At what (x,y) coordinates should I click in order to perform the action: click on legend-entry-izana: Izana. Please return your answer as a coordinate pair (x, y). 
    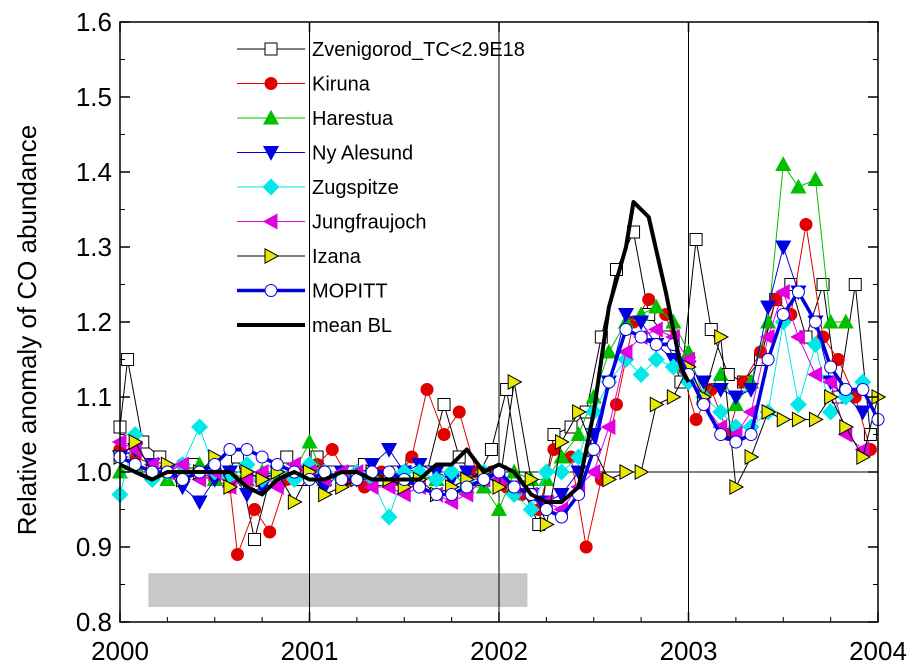
    Looking at the image, I should click on (299, 257).